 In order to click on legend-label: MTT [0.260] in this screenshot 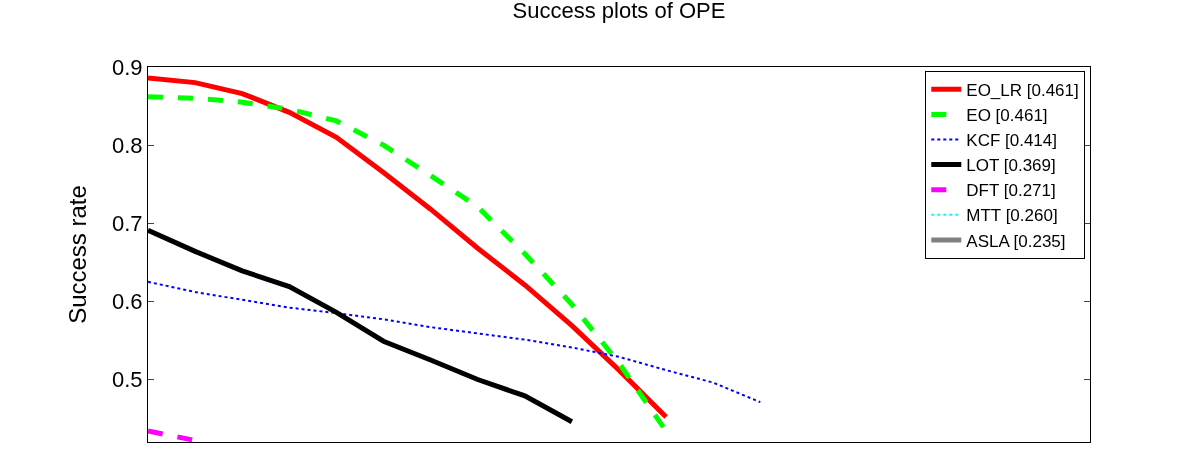, I will do `click(1012, 216)`.